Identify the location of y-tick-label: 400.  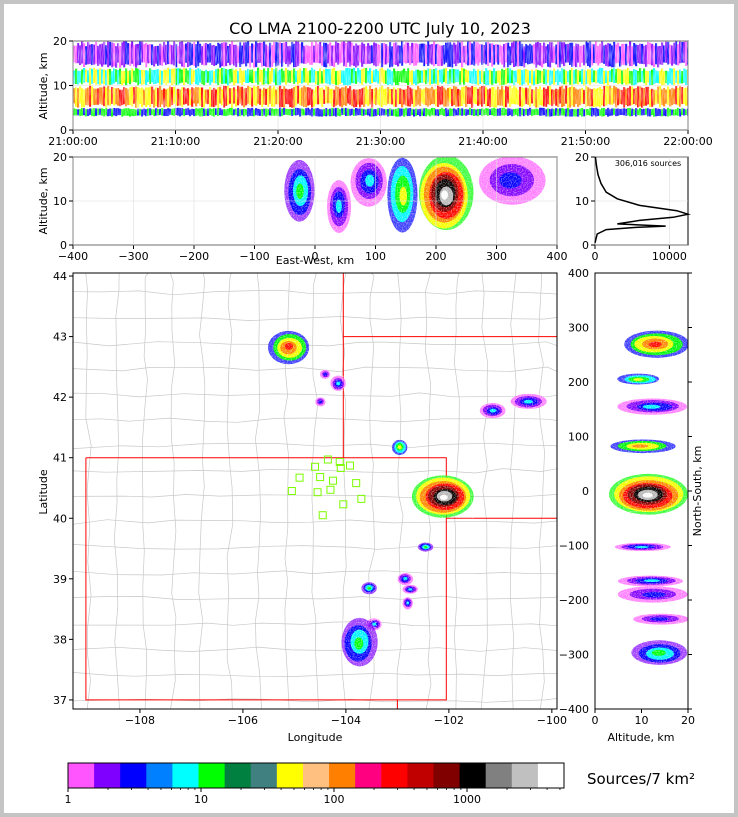
(578, 273).